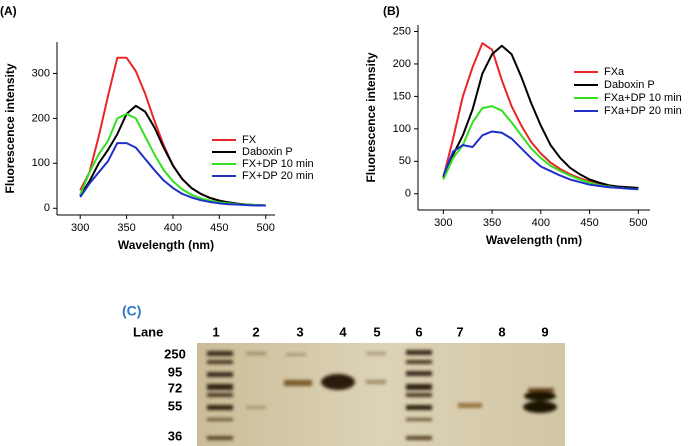  What do you see at coordinates (402, 31) in the screenshot?
I see `y-tick-label: 250` at bounding box center [402, 31].